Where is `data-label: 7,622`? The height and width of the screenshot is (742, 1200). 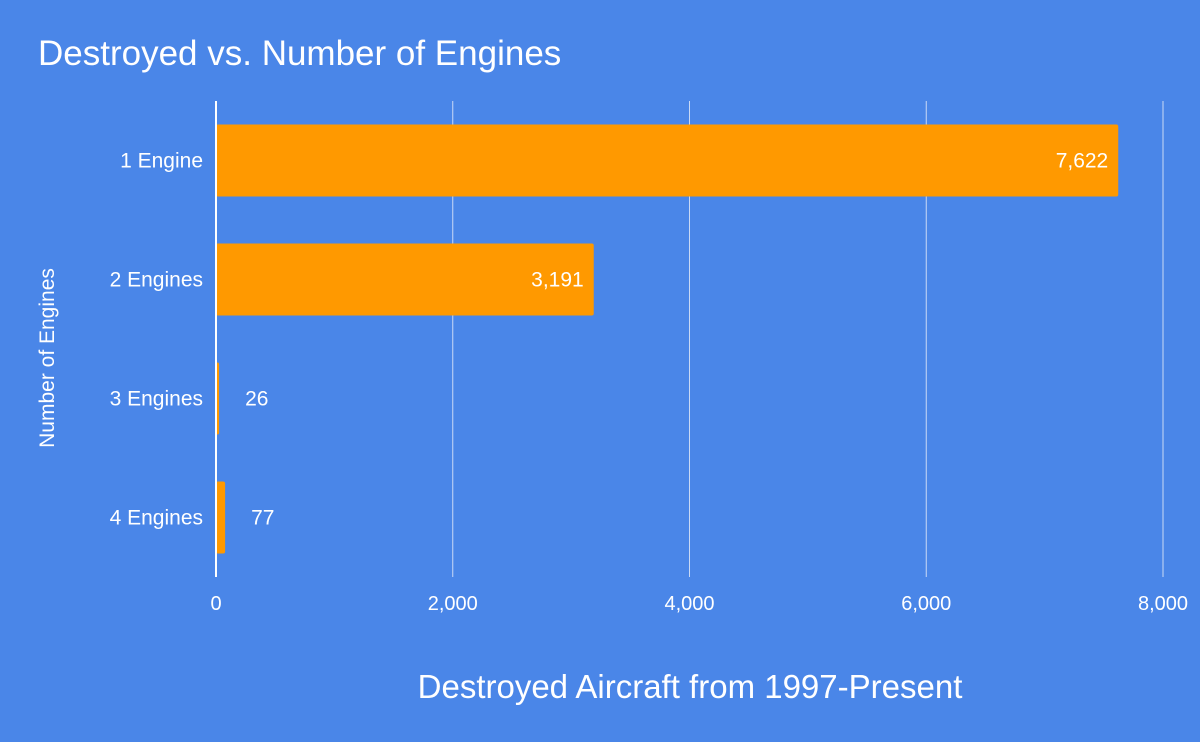 data-label: 7,622 is located at coordinates (1082, 161).